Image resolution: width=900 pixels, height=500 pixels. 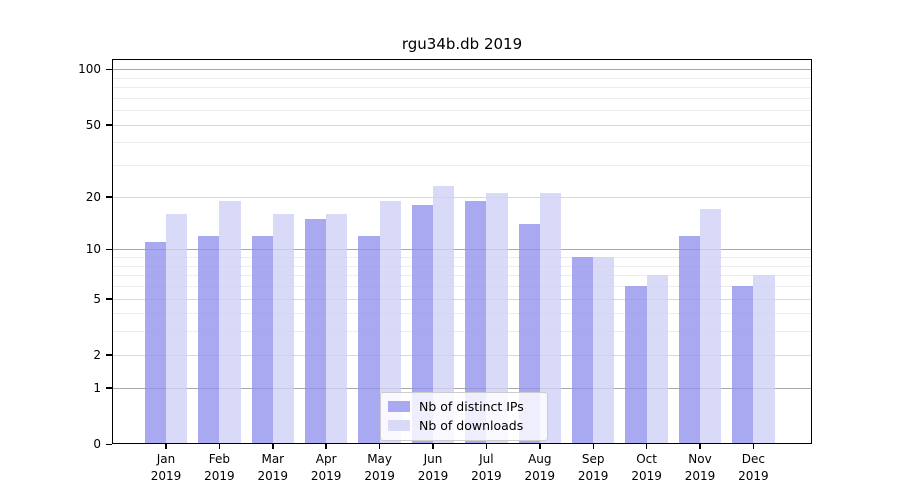 I want to click on y-tick-label-20: 20, so click(x=93, y=196).